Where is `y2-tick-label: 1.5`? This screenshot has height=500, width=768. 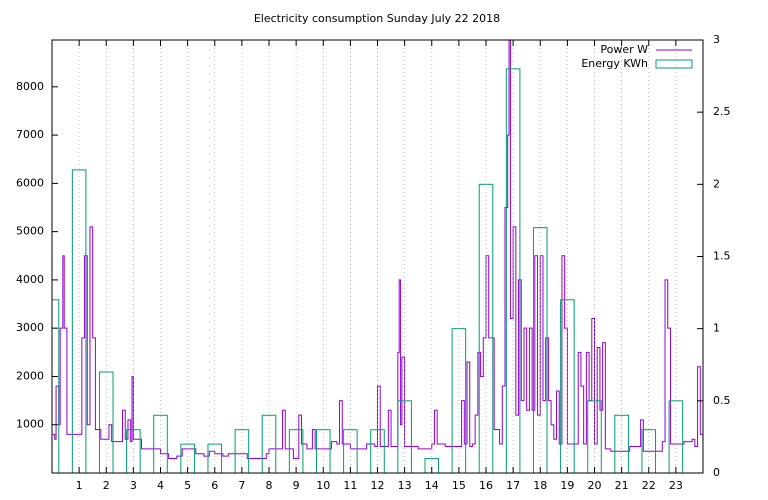
y2-tick-label: 1.5 is located at coordinates (722, 256).